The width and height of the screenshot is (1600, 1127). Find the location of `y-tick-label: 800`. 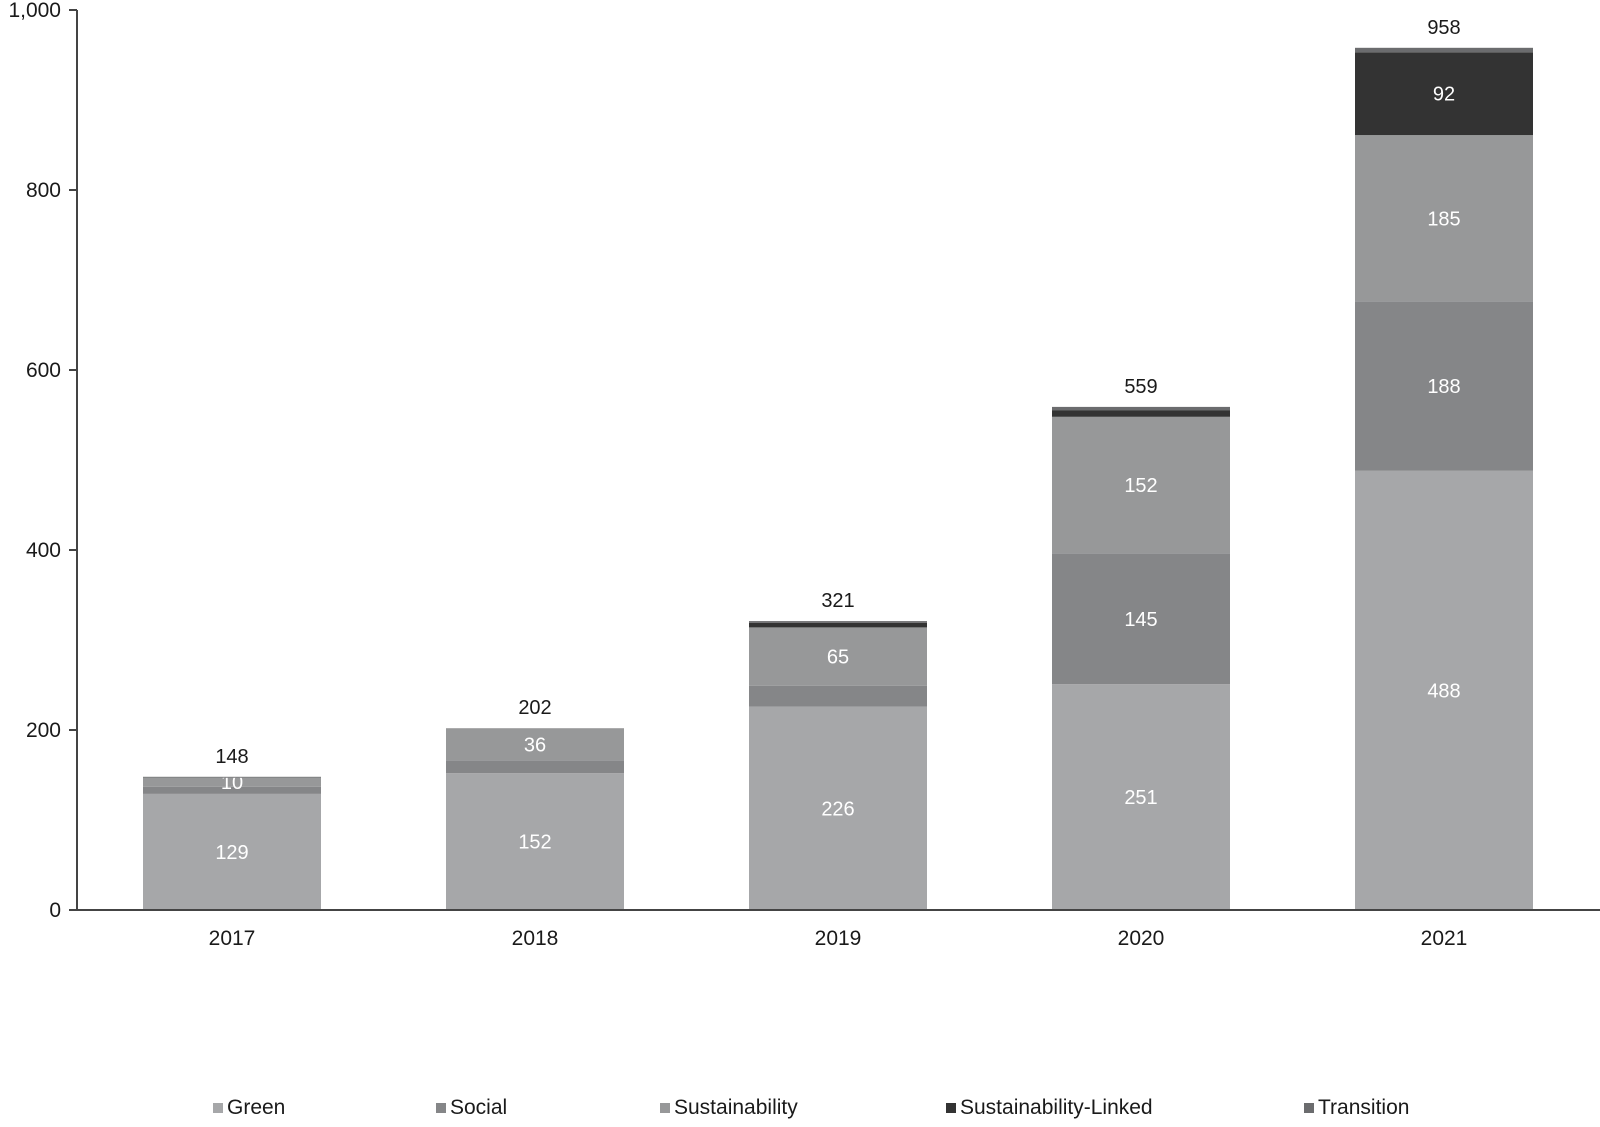

y-tick-label: 800 is located at coordinates (43, 190).